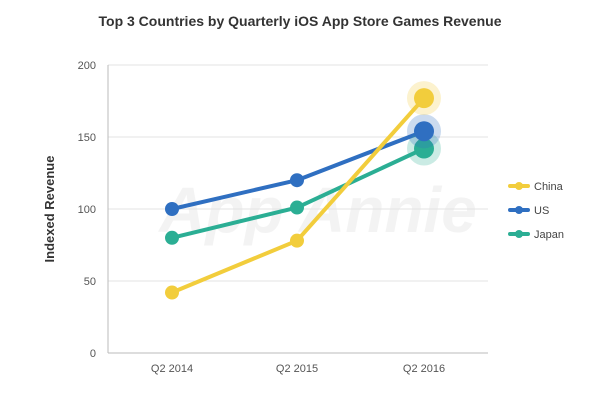 This screenshot has width=599, height=408. Describe the element at coordinates (424, 369) in the screenshot. I see `x-tick-label: Q2 2016` at that location.